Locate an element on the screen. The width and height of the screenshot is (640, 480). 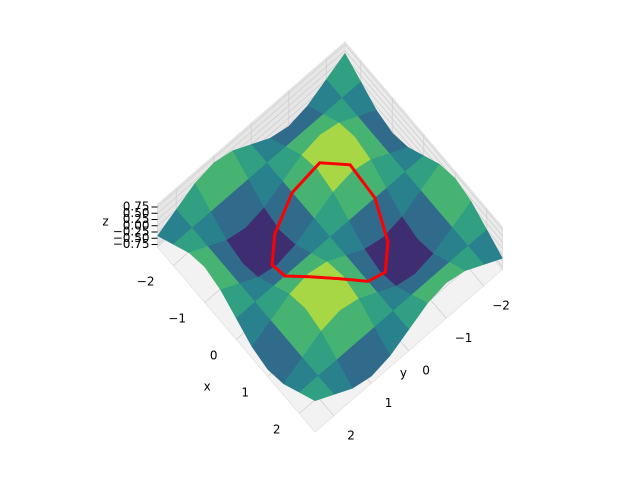
x-tick-label: 0 is located at coordinates (426, 371).